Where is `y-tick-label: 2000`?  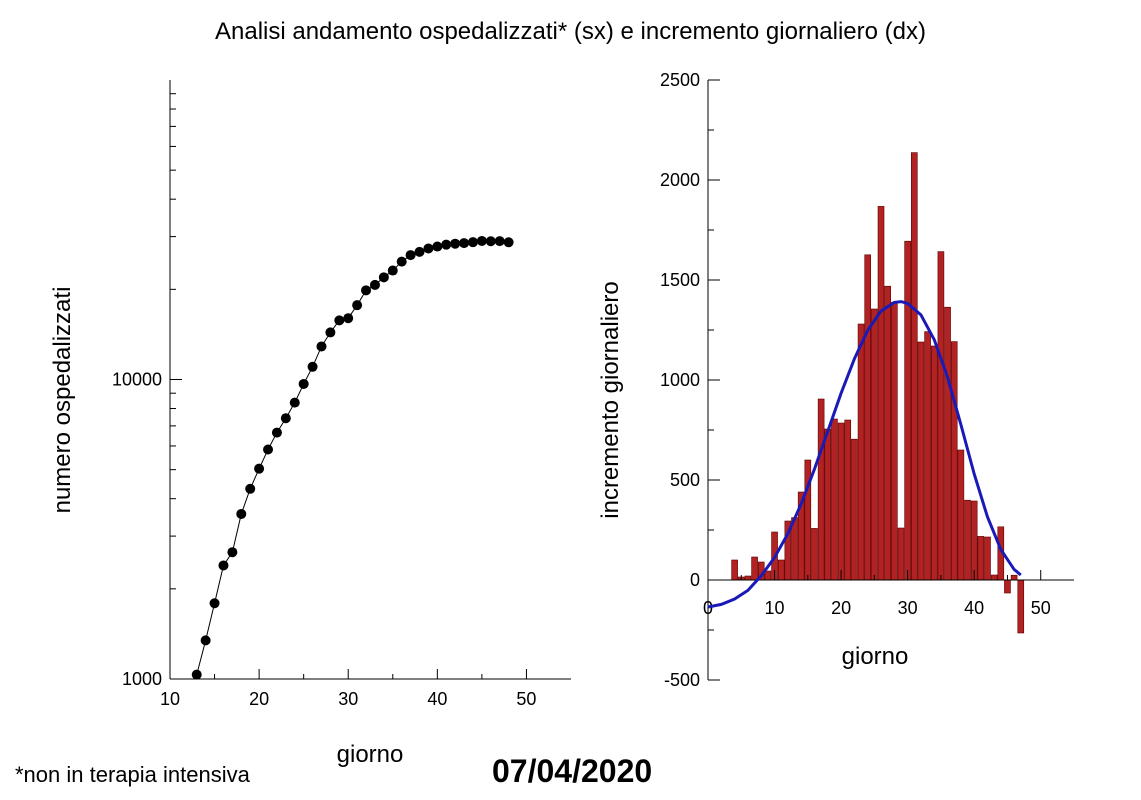 y-tick-label: 2000 is located at coordinates (680, 180).